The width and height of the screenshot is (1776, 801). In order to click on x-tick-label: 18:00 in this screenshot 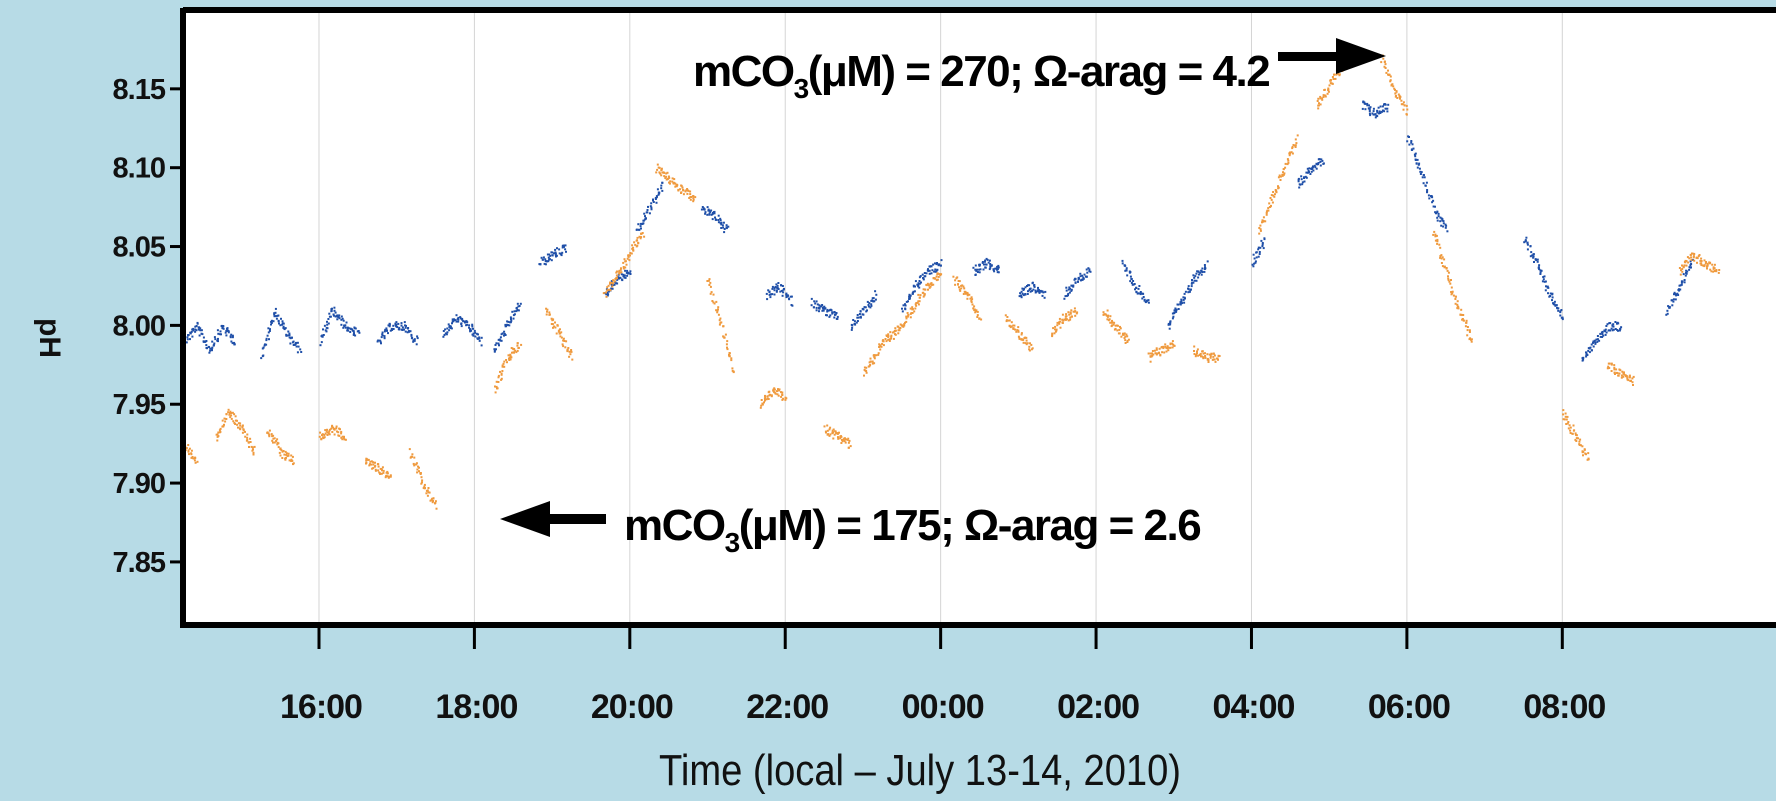, I will do `click(476, 707)`.